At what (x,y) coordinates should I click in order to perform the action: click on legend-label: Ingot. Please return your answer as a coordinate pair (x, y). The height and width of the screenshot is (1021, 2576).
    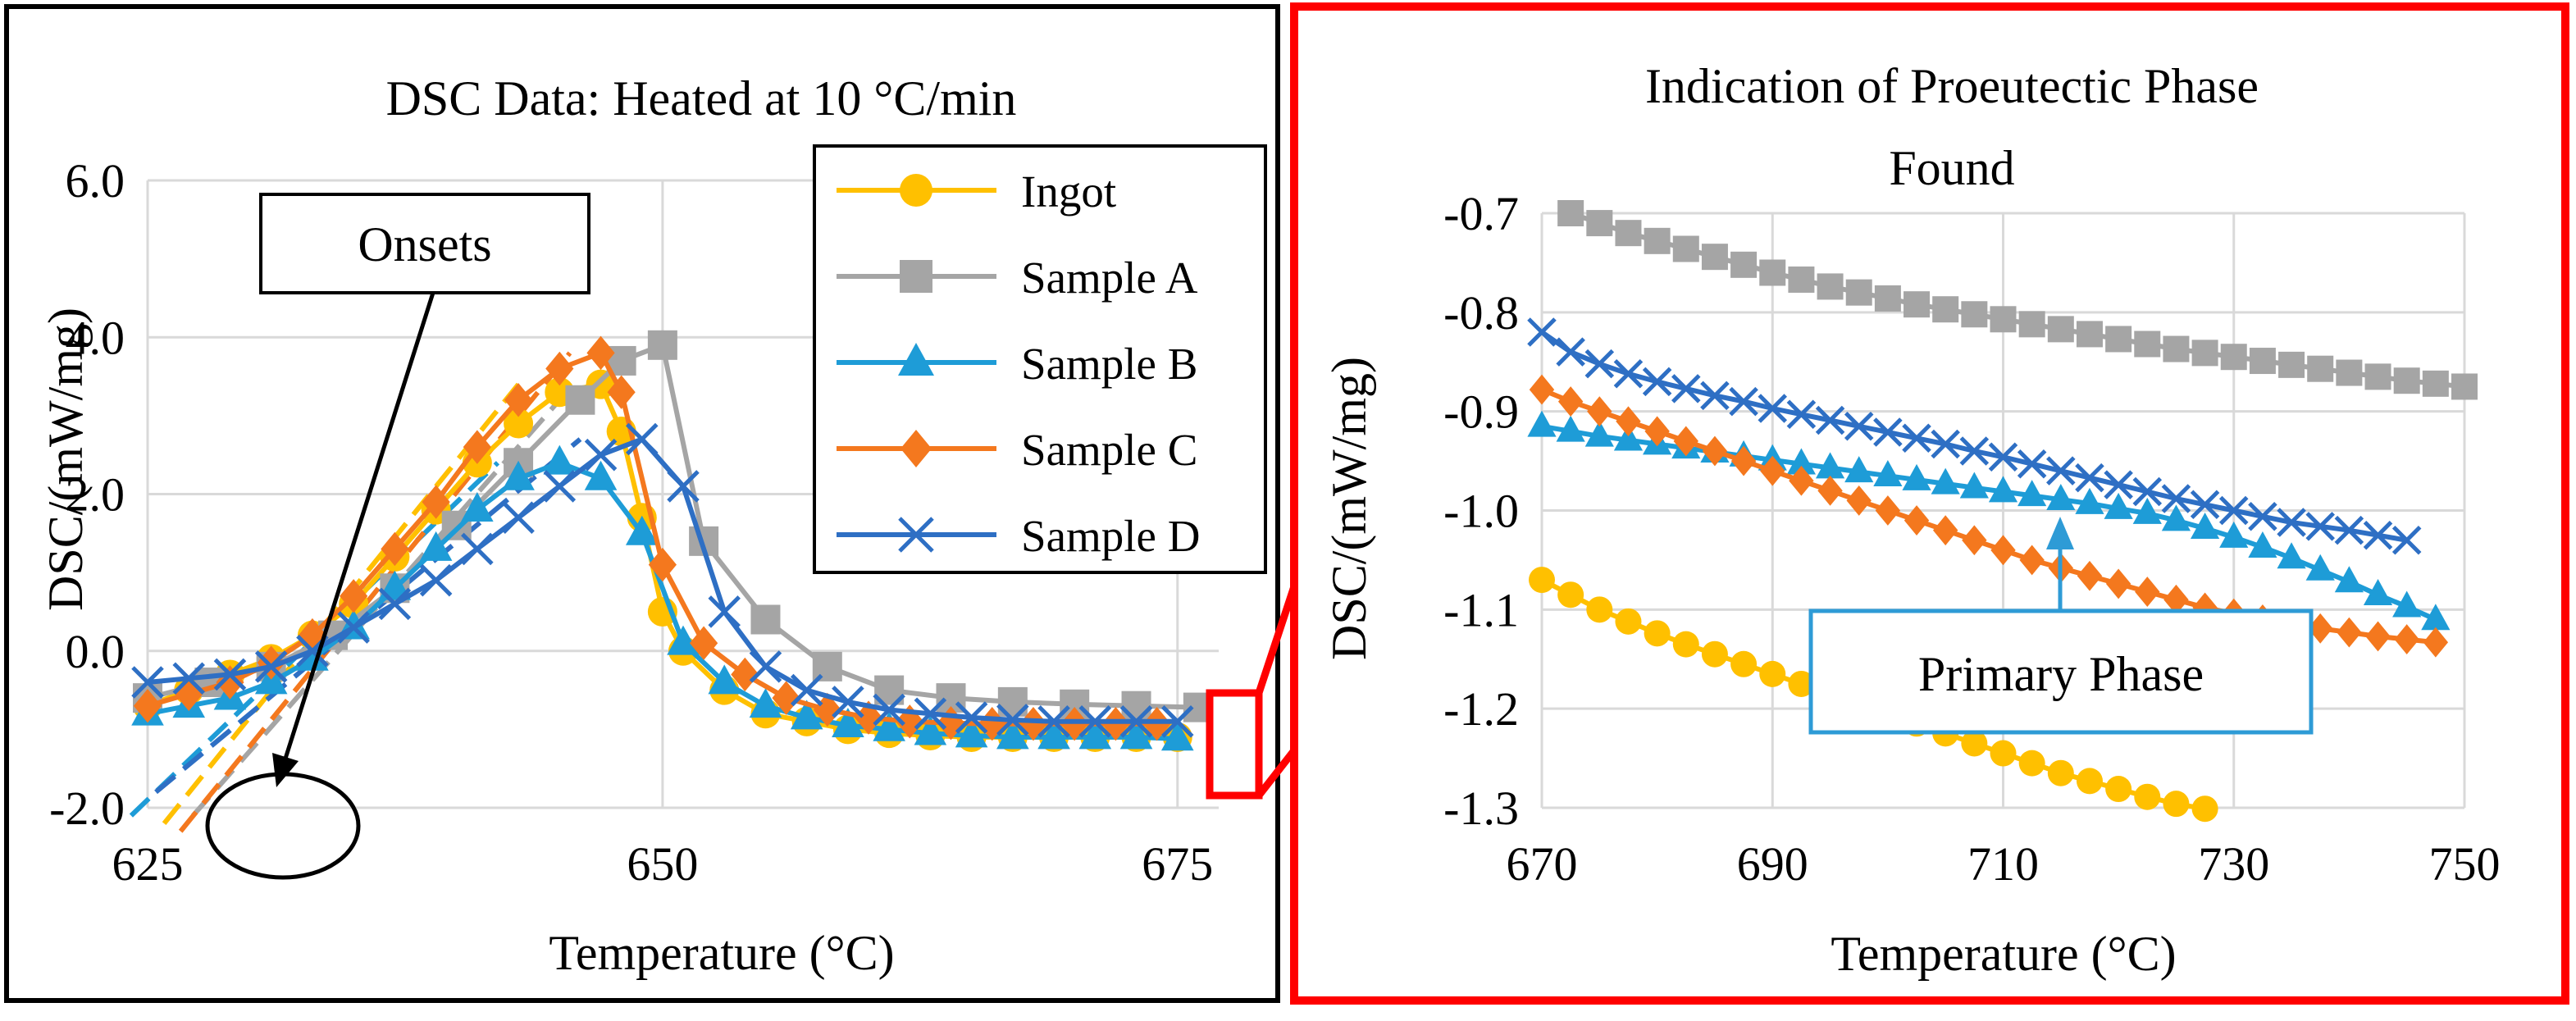
    Looking at the image, I should click on (1068, 191).